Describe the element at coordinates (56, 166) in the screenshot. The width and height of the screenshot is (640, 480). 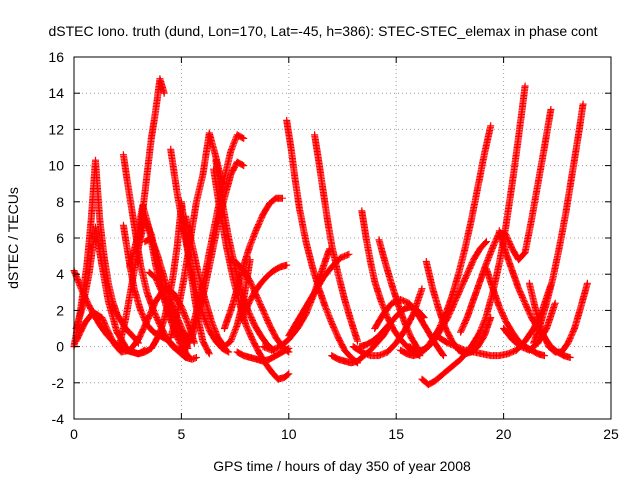
I see `y-tick-label: 10` at that location.